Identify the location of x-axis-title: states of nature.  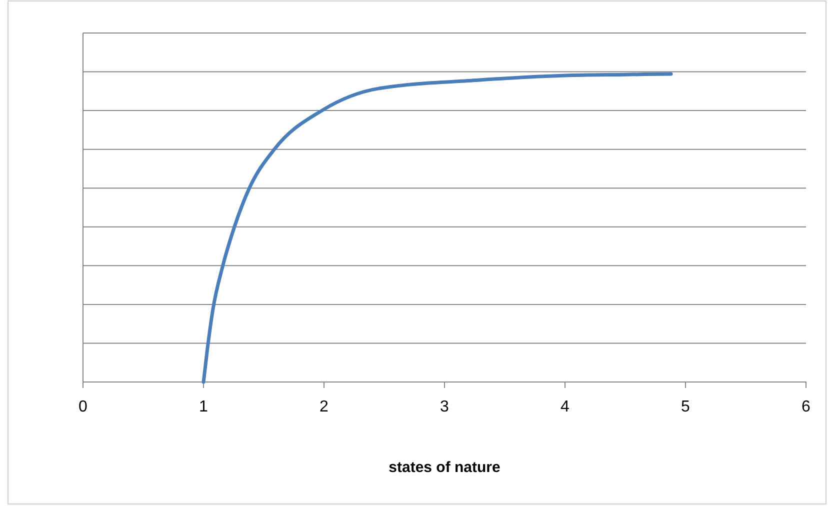
(444, 467).